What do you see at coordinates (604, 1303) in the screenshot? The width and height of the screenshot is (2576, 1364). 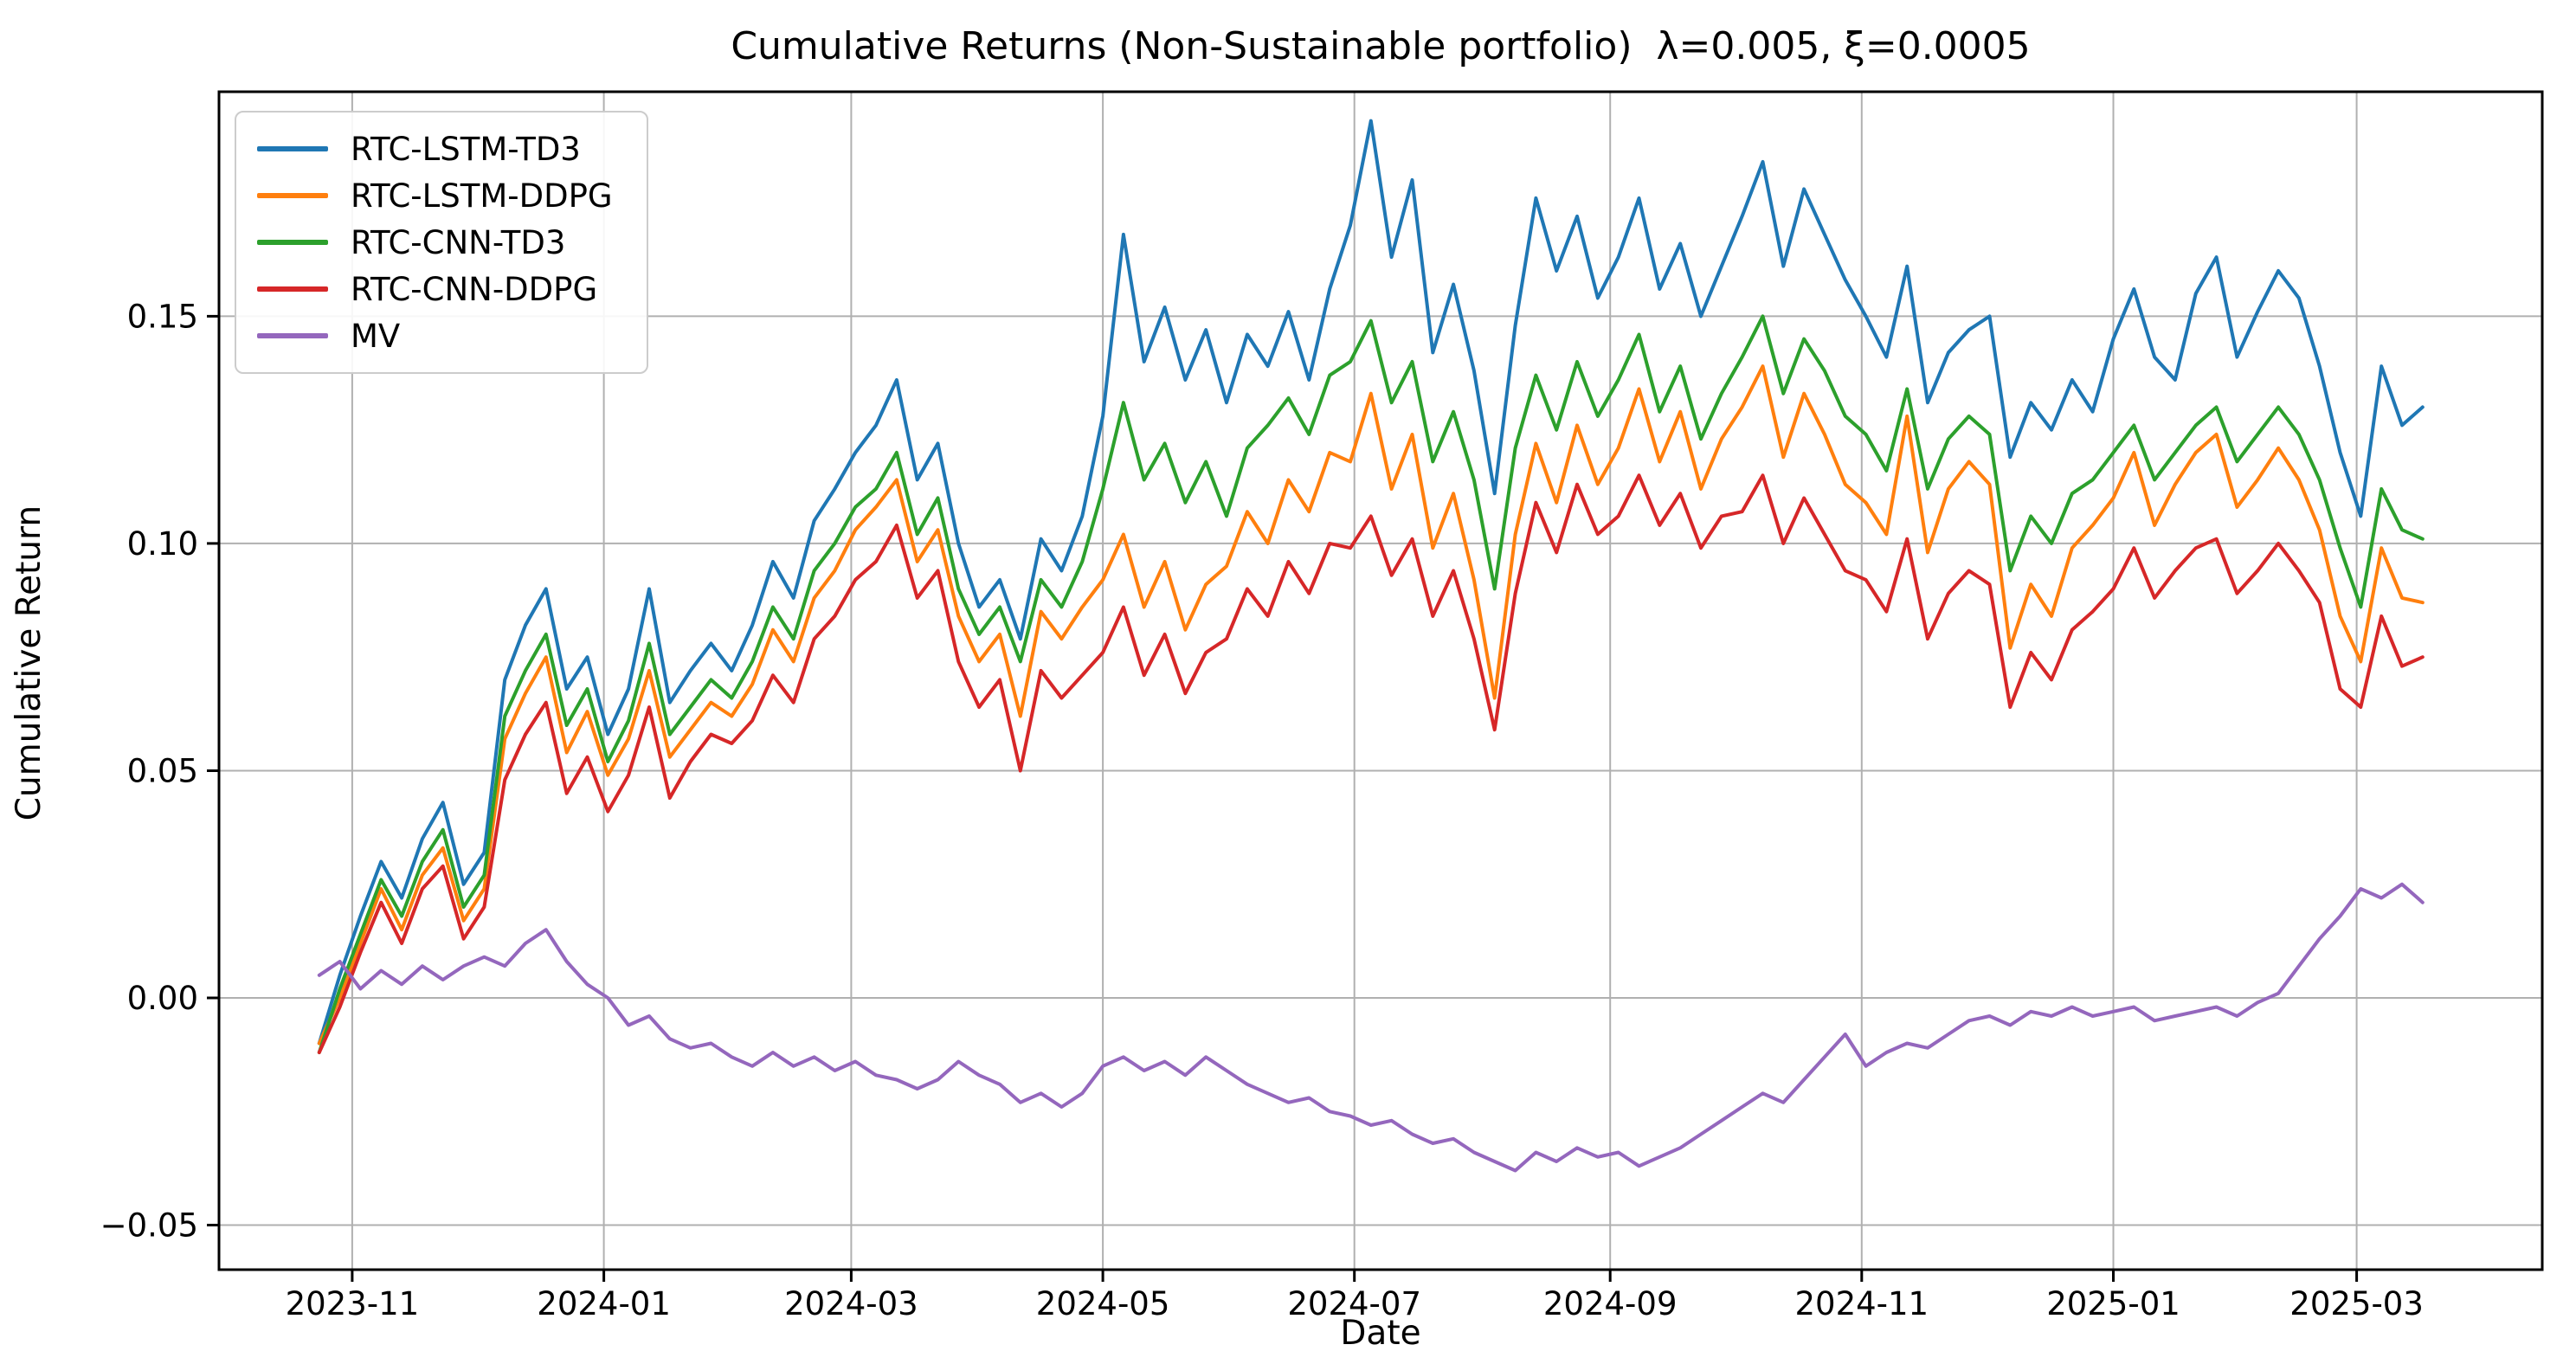 I see `x-tick-label-2024-01: 2024-01` at bounding box center [604, 1303].